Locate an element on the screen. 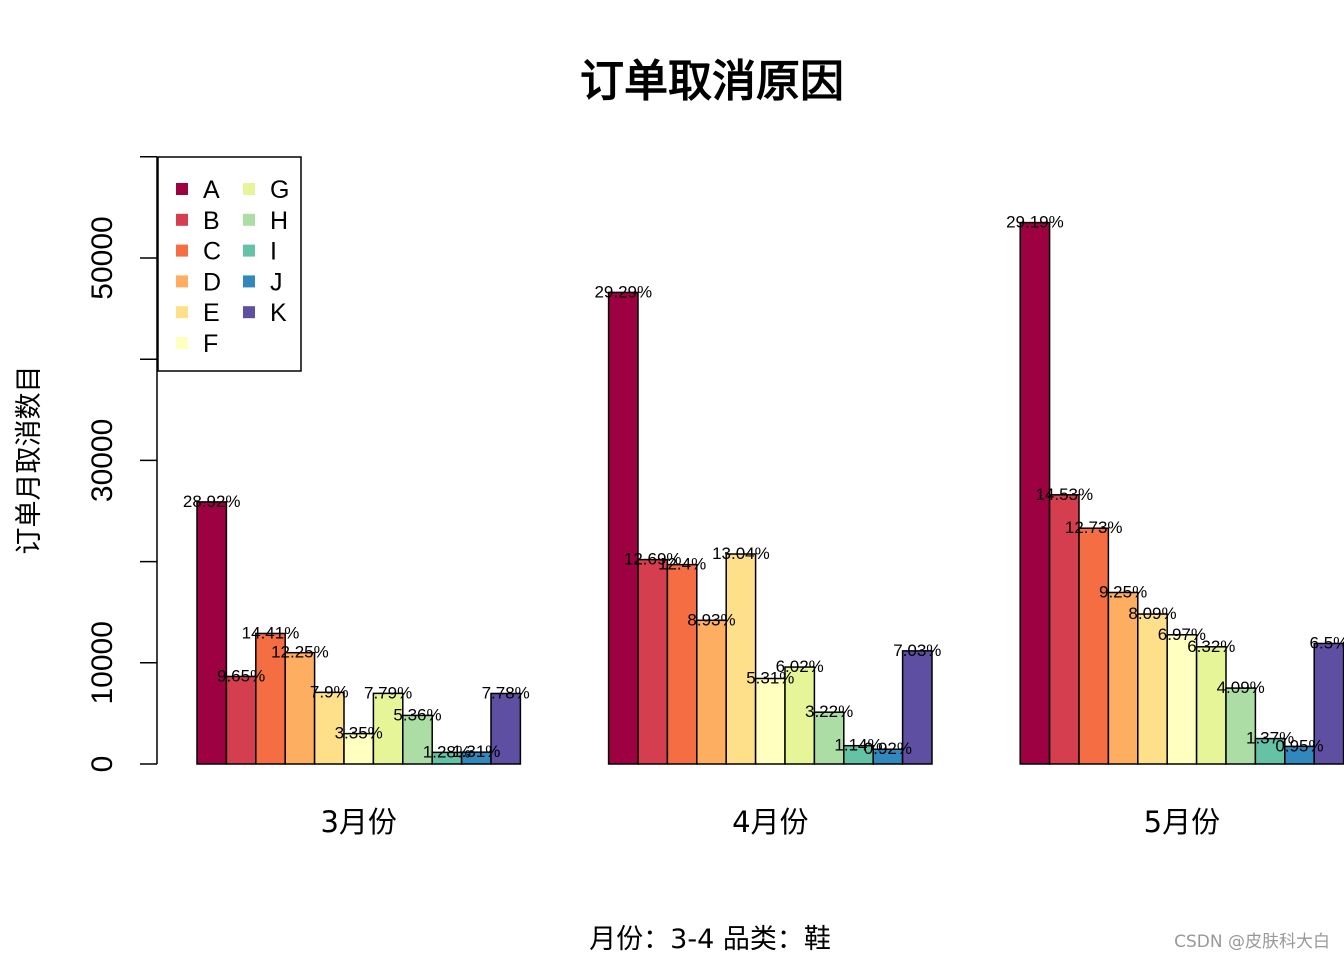 The image size is (1344, 960). data-label: 6.97% is located at coordinates (1182, 634).